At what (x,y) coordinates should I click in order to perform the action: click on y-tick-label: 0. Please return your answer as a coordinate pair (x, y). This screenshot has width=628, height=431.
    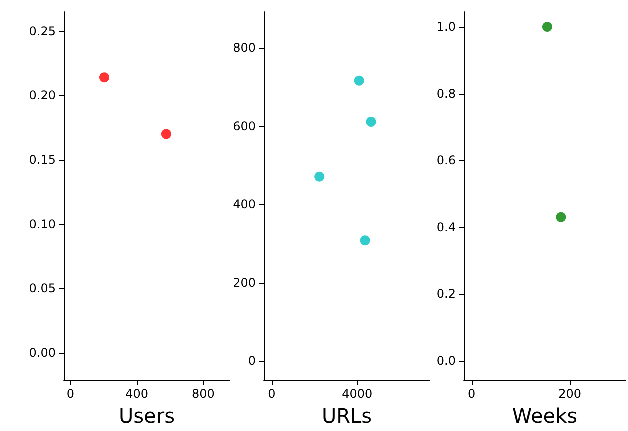
    Looking at the image, I should click on (252, 361).